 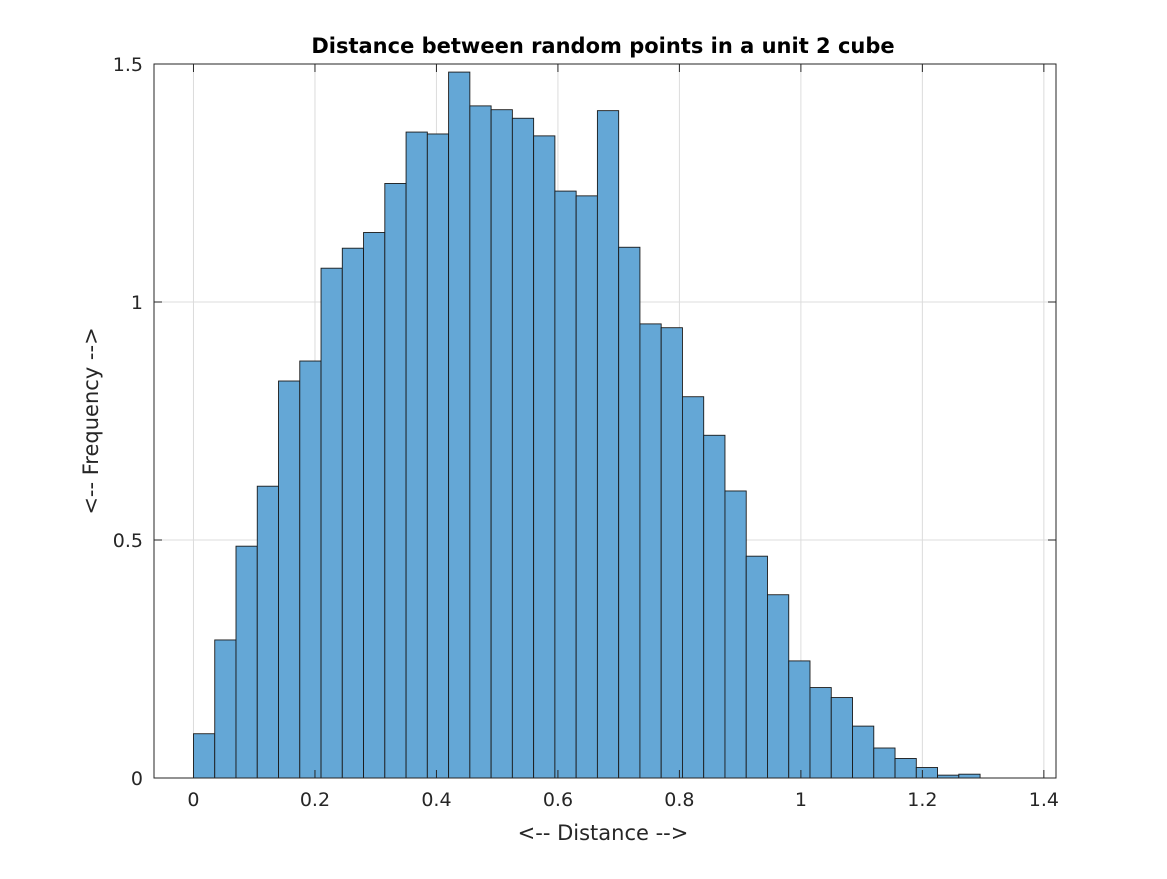 What do you see at coordinates (801, 800) in the screenshot?
I see `x-tick-label: 1` at bounding box center [801, 800].